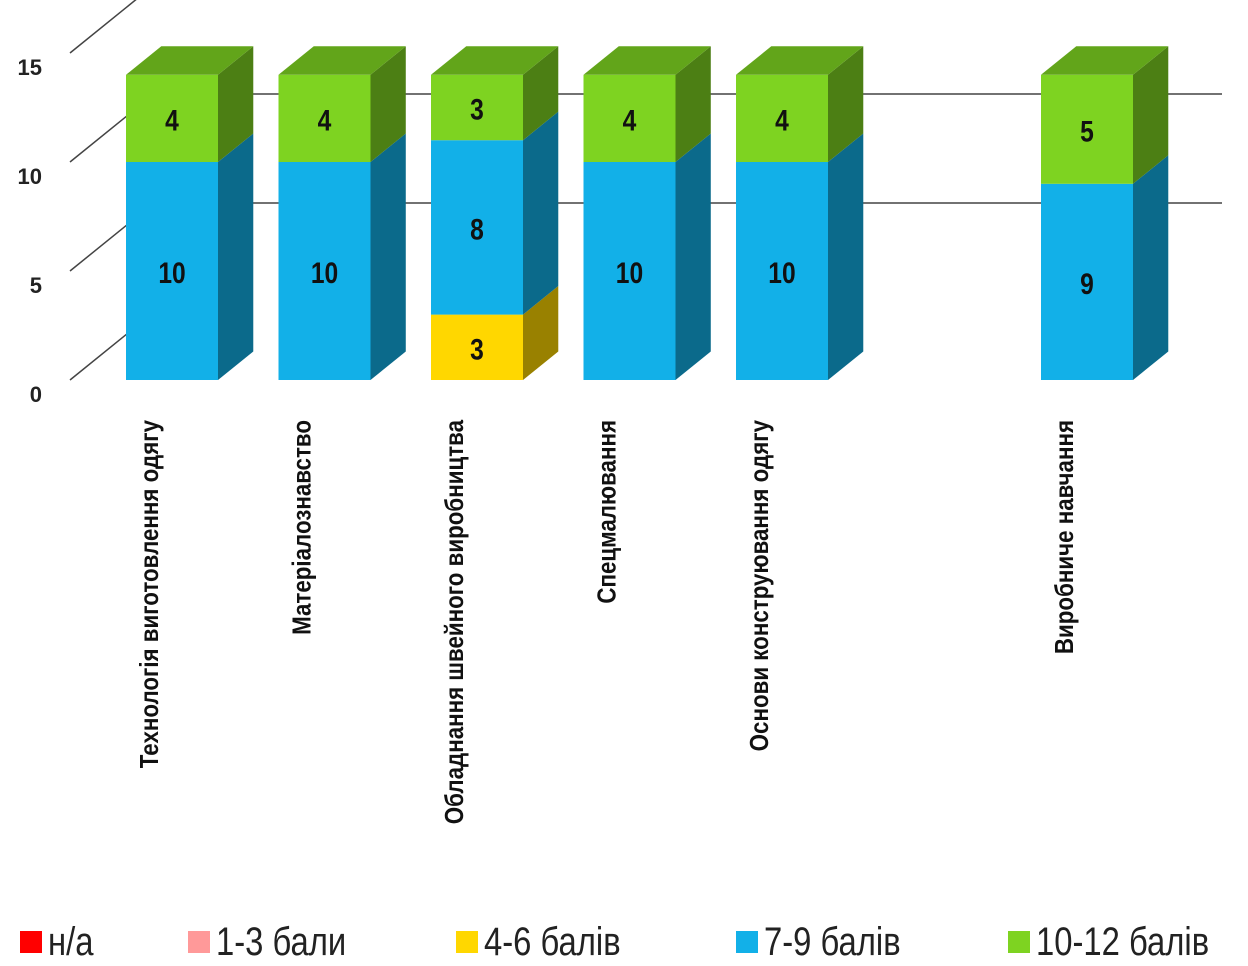 The height and width of the screenshot is (966, 1248). I want to click on legend-label: 4-6 балів, so click(552, 941).